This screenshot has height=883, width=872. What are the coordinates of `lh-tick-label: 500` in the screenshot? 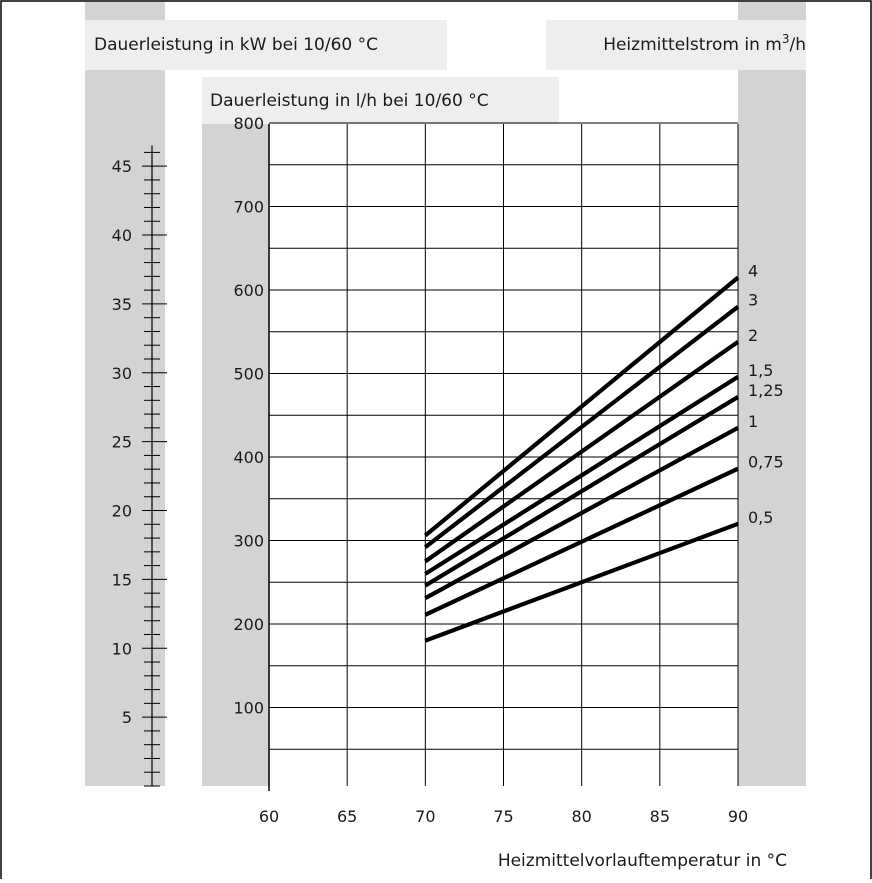 It's located at (248, 374).